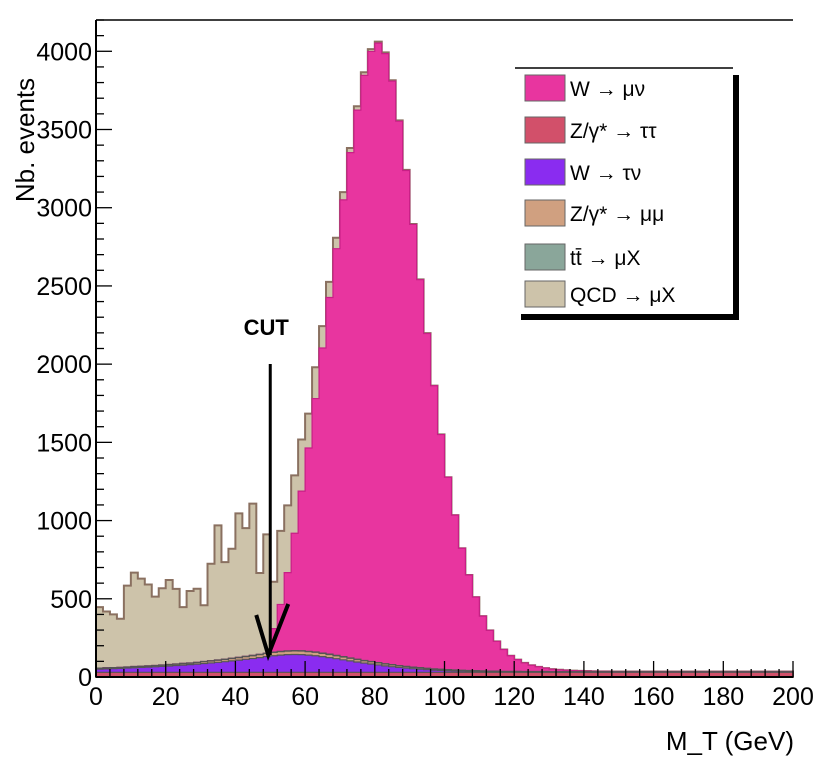  What do you see at coordinates (235, 697) in the screenshot?
I see `x-tick-label: 40` at bounding box center [235, 697].